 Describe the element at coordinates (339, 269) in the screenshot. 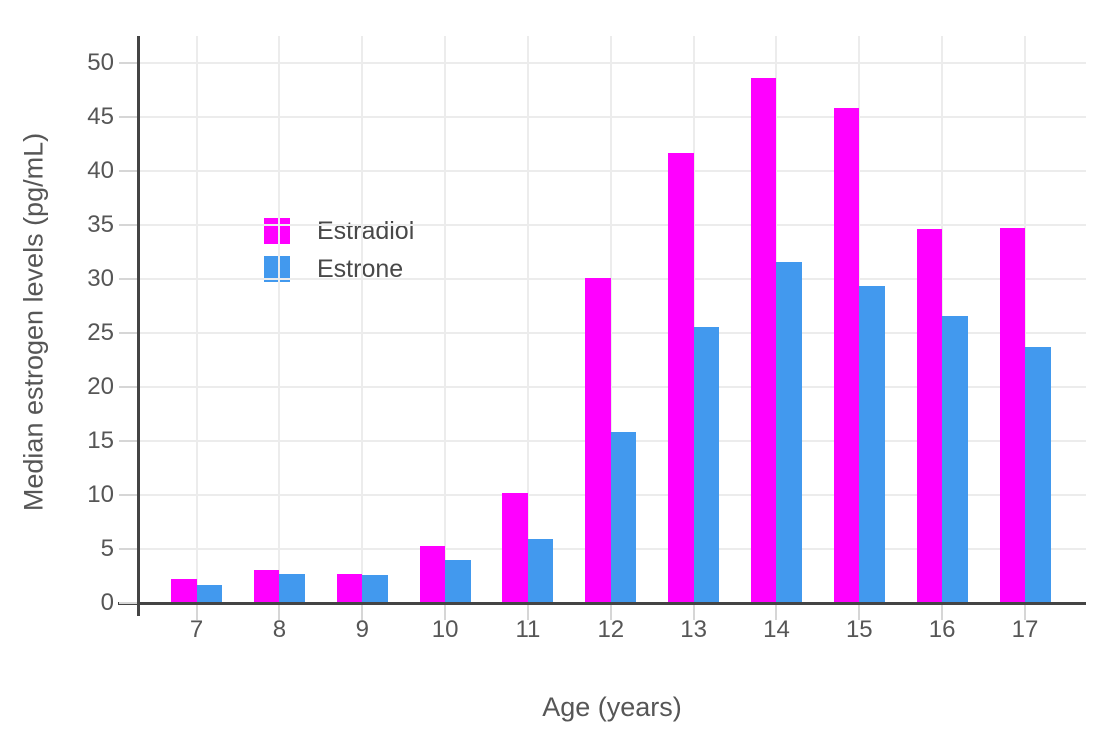

I see `legend-item-estrone: Estrone` at that location.